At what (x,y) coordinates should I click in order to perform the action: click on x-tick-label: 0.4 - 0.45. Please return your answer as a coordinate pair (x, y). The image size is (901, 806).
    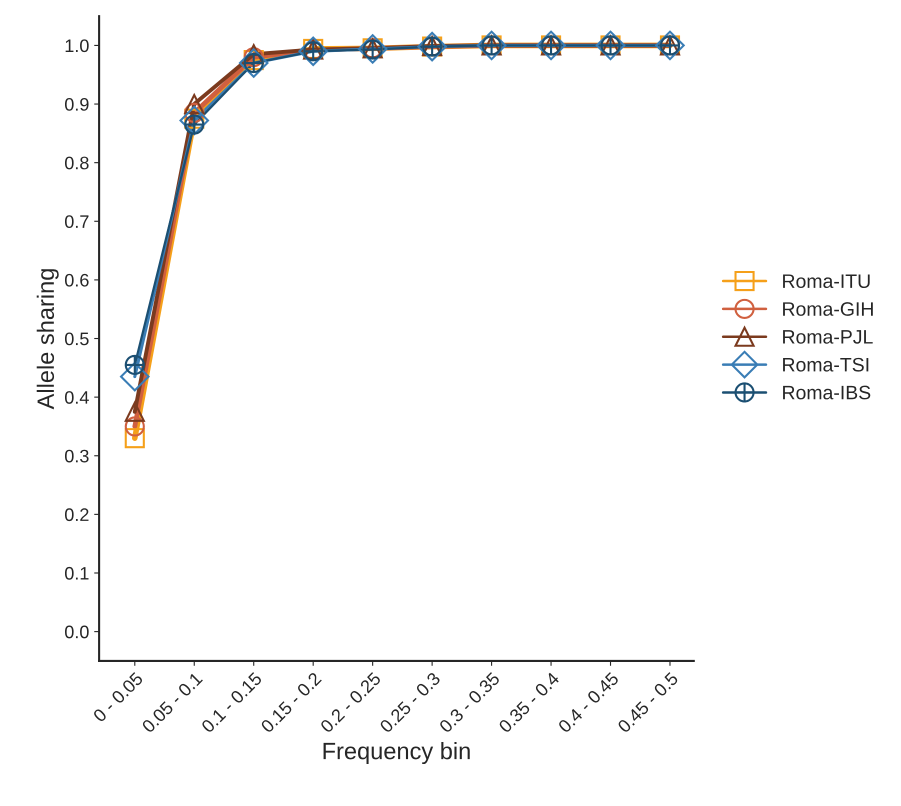
    Looking at the image, I should click on (588, 703).